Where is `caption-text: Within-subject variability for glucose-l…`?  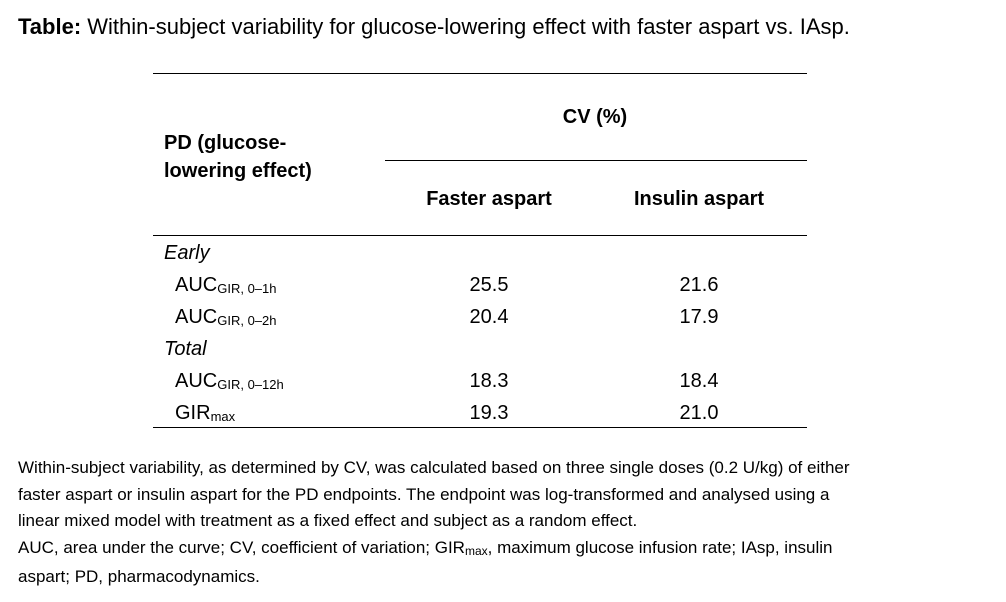
caption-text: Within-subject variability for glucose-l… is located at coordinates (465, 26).